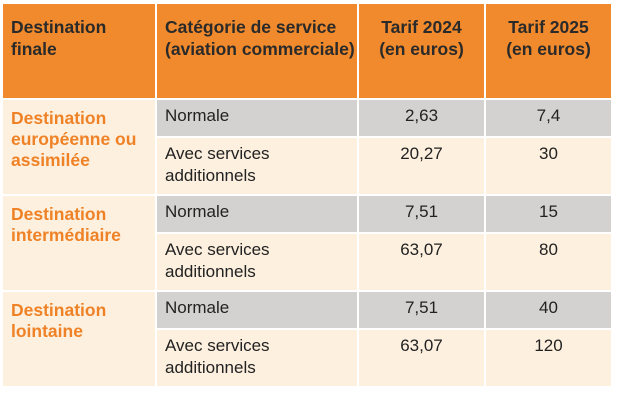  I want to click on table-row: Avec services additionnels 63,07 120, so click(307, 358).